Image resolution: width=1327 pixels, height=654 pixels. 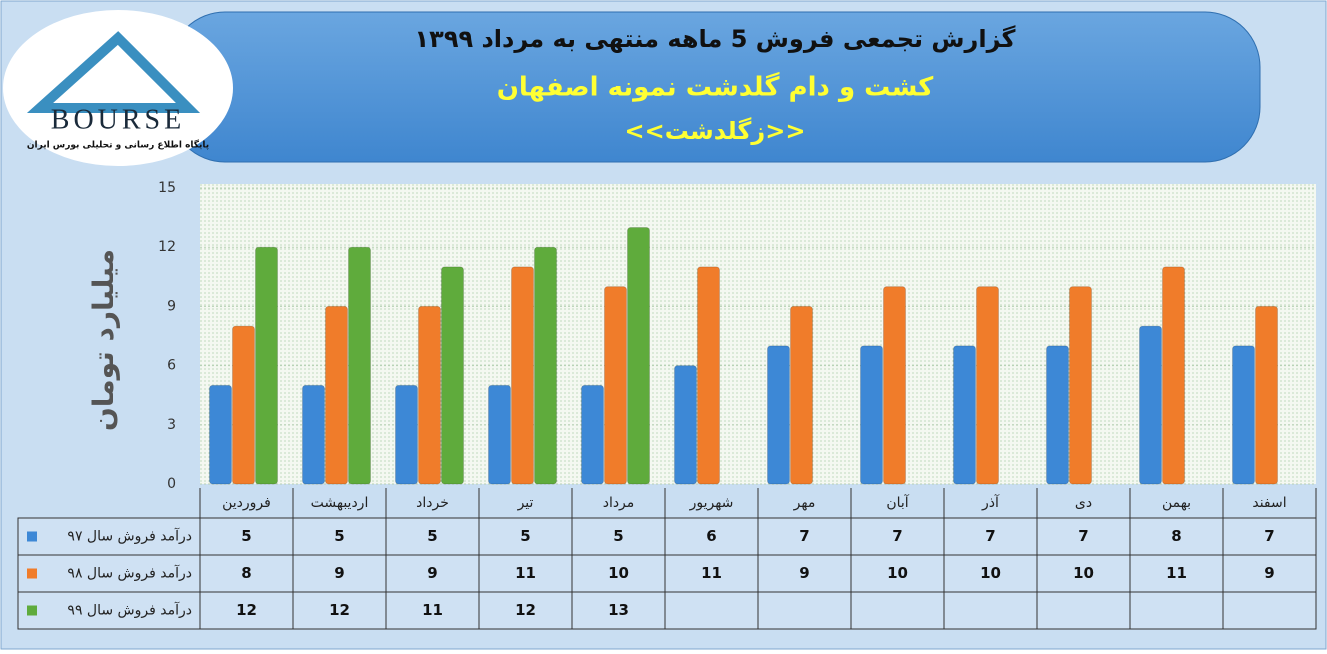 I want to click on x-tick-label: آذر, so click(x=990, y=502).